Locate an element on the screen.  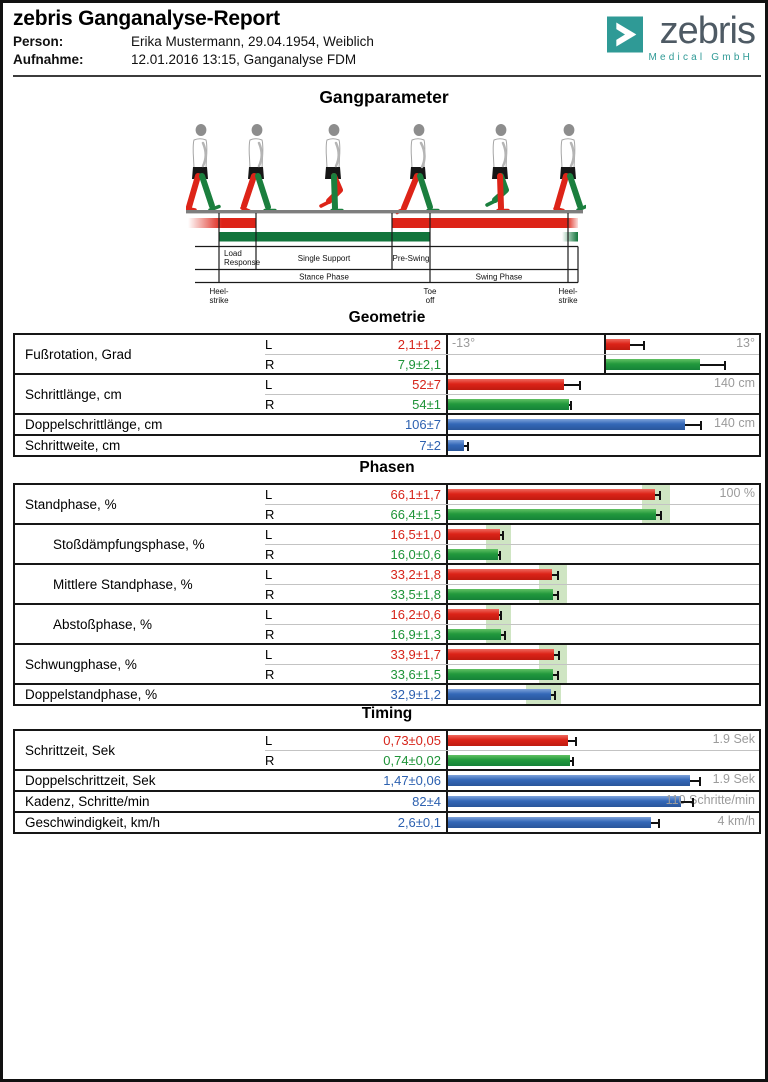
section-title-timing: Timing is located at coordinates (387, 713).